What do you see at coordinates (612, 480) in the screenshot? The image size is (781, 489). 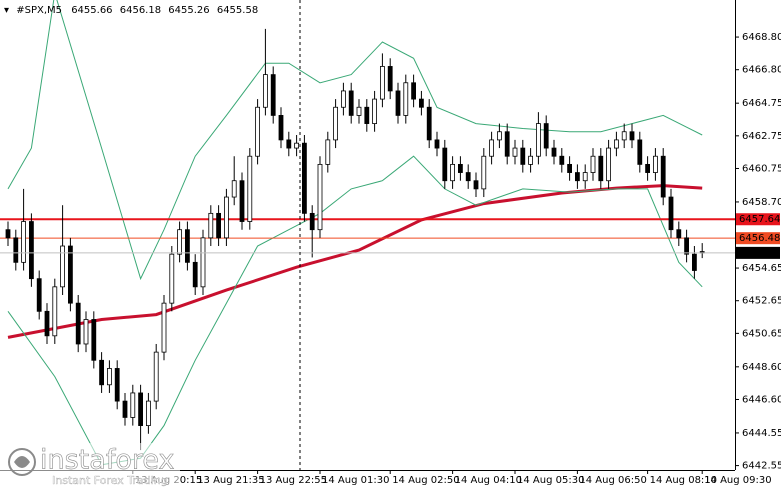 I see `x-tick-label: 14 Aug 06:50` at bounding box center [612, 480].